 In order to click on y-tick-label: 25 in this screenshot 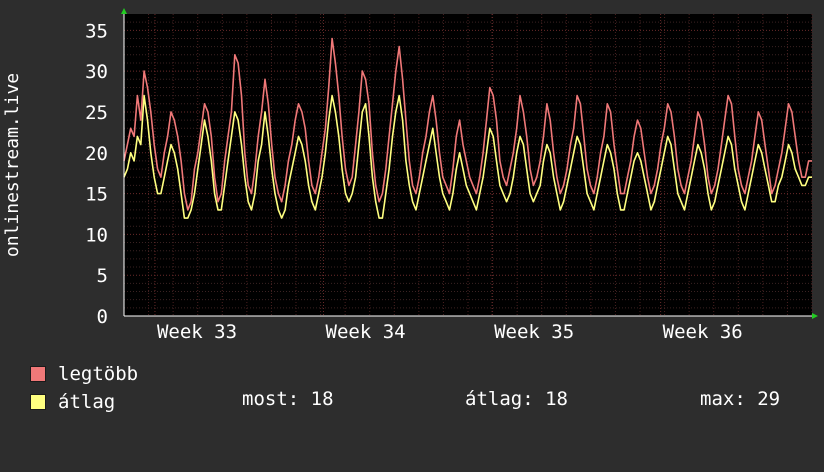, I will do `click(96, 113)`.